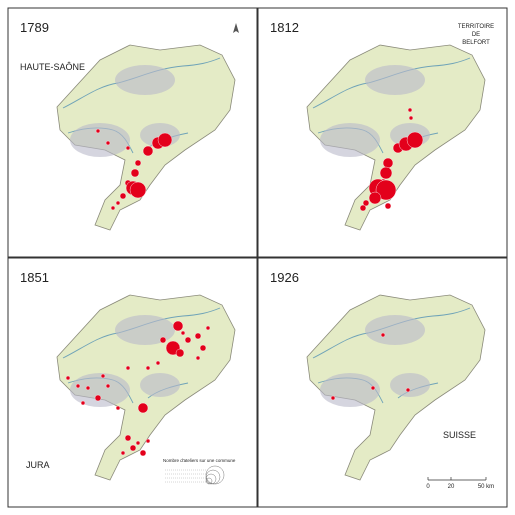 This screenshot has height=515, width=515. Describe the element at coordinates (476, 35) in the screenshot. I see `region-label: DE` at that location.